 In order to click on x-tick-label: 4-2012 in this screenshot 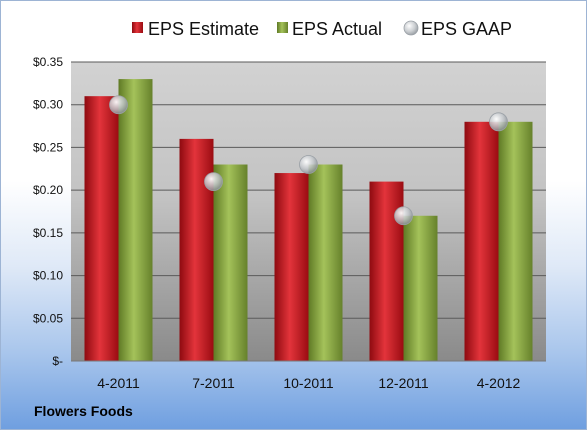, I will do `click(499, 383)`.